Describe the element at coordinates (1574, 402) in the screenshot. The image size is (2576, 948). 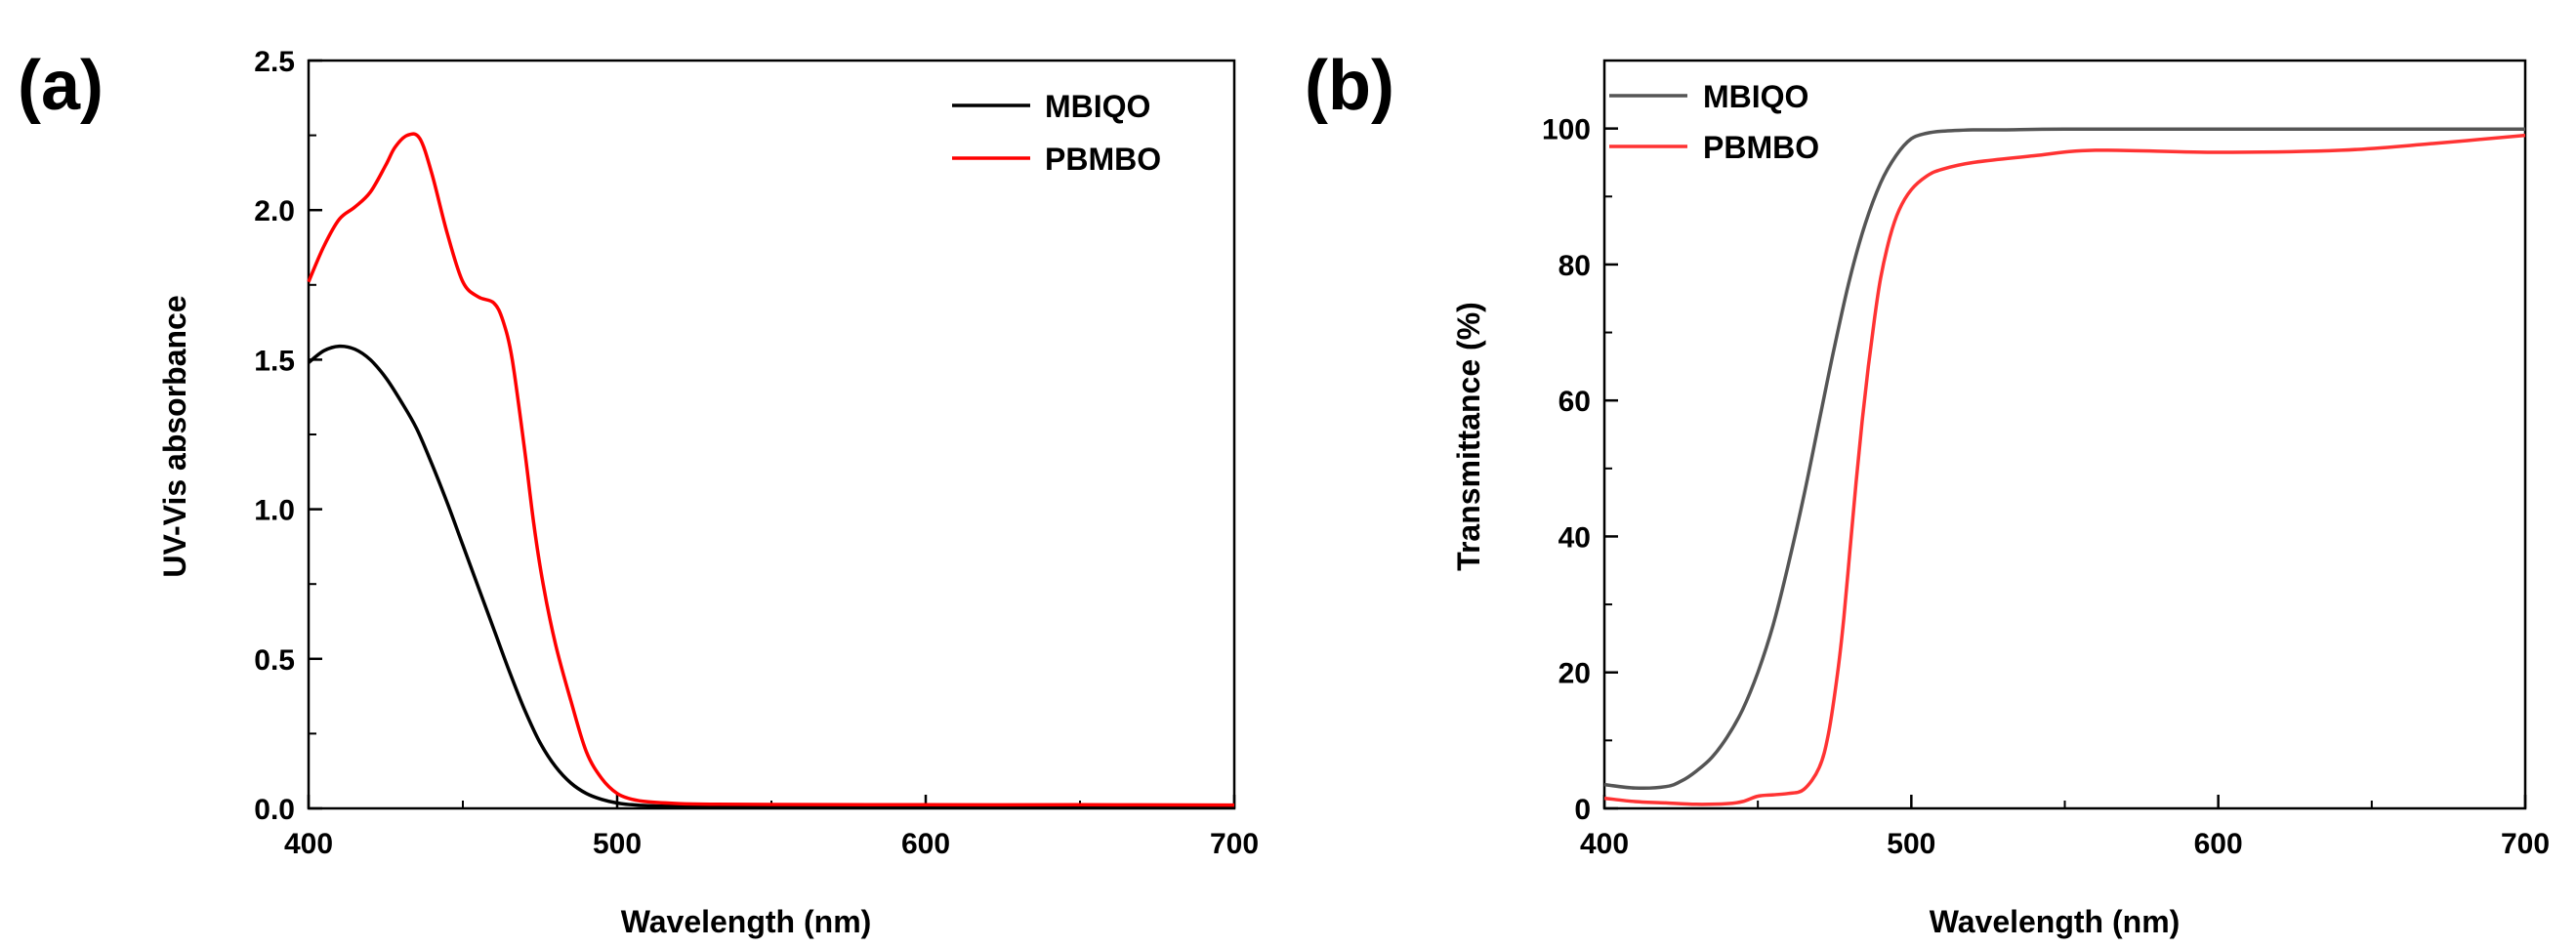
I see `y-tick-label-b-3: 60` at that location.